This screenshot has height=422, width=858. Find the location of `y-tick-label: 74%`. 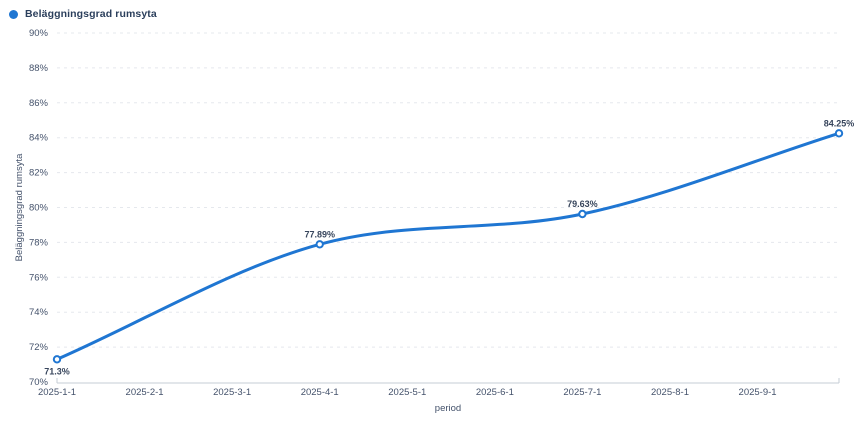

y-tick-label: 74% is located at coordinates (39, 312).